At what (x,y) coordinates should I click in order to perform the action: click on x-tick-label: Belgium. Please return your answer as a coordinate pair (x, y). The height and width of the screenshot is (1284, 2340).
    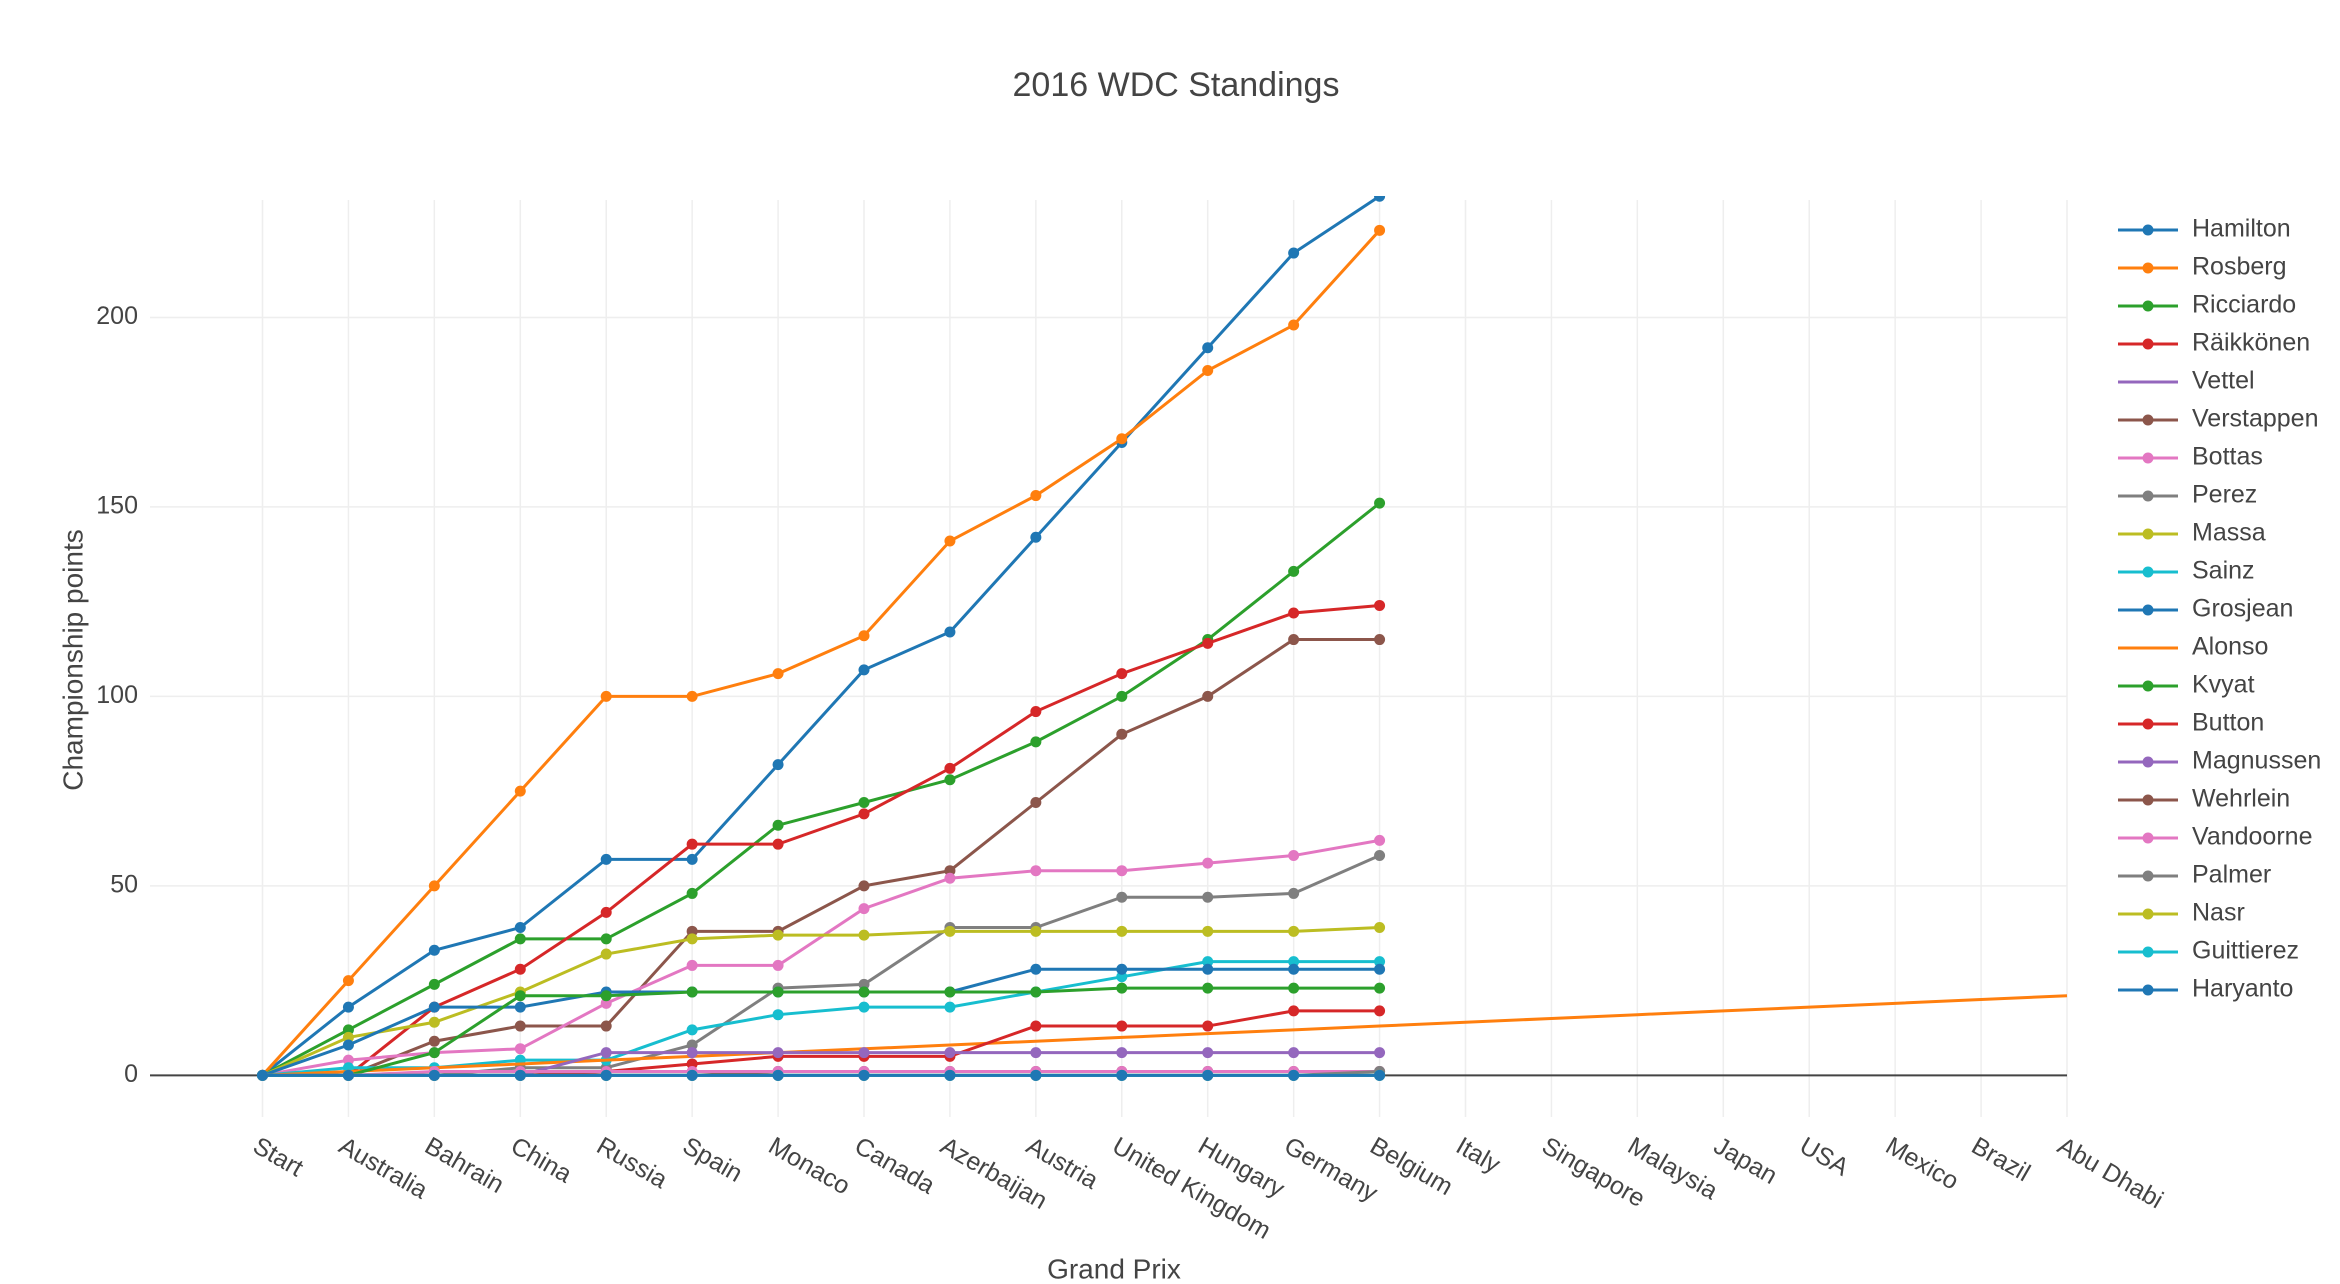
    Looking at the image, I should click on (1411, 1166).